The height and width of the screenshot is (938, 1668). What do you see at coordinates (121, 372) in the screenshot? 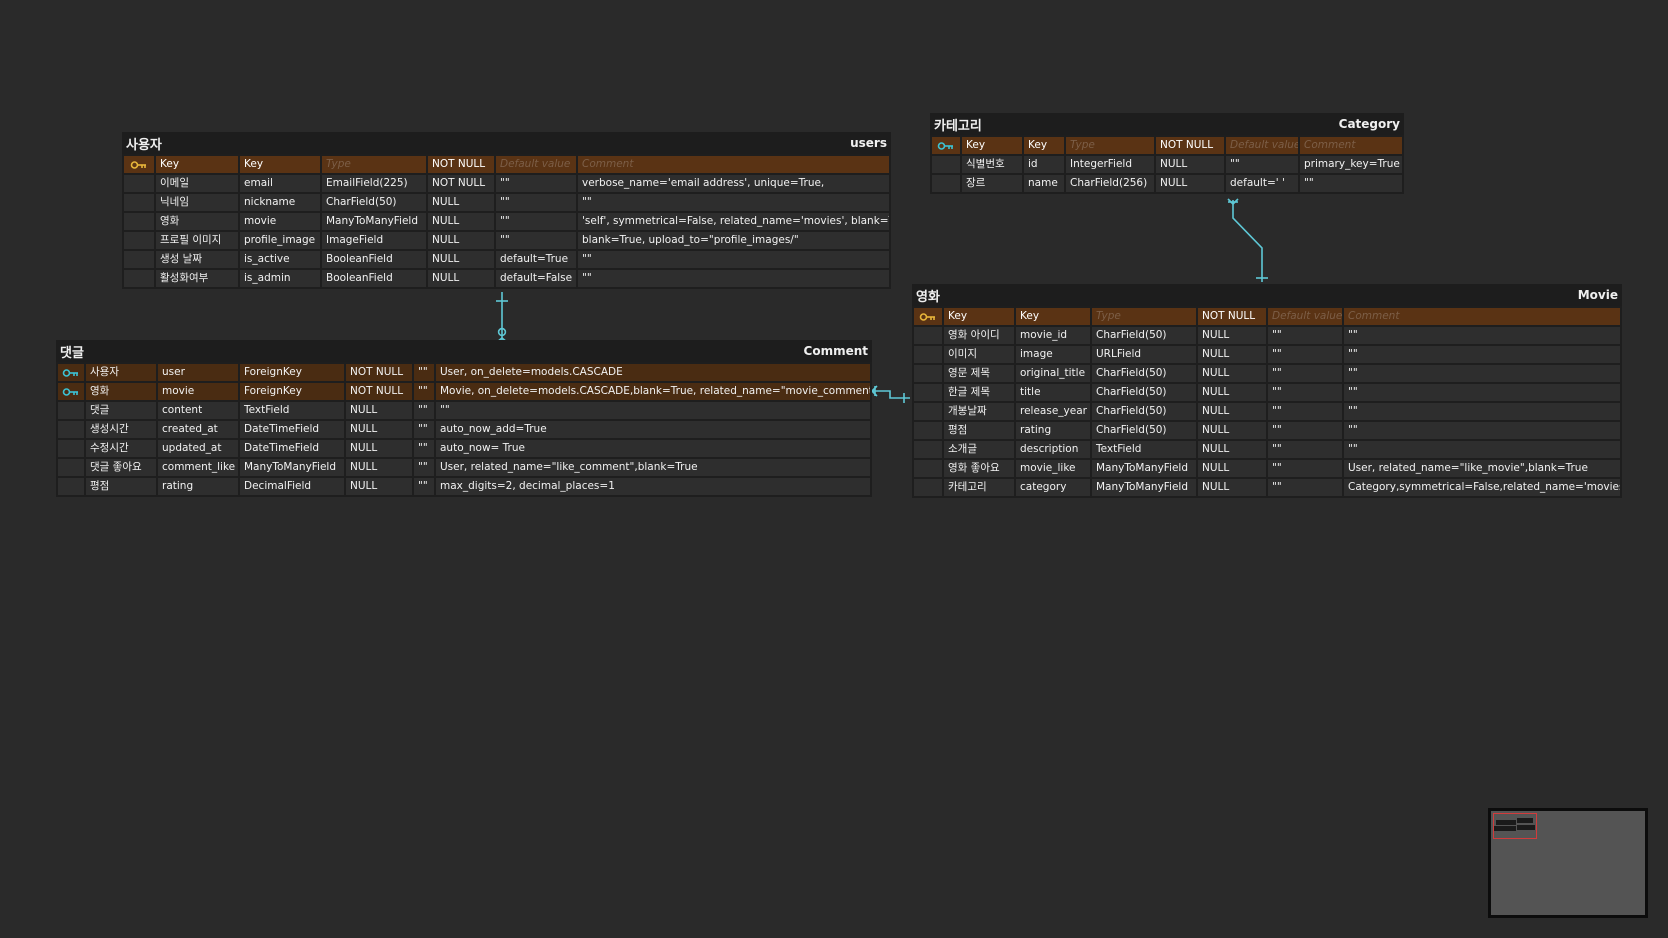
I see `field-key: 사용자` at bounding box center [121, 372].